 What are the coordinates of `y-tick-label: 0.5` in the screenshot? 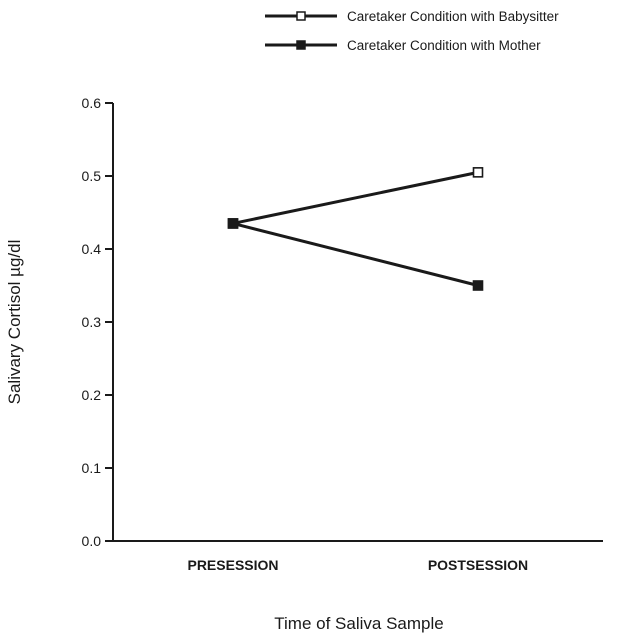 It's located at (92, 176).